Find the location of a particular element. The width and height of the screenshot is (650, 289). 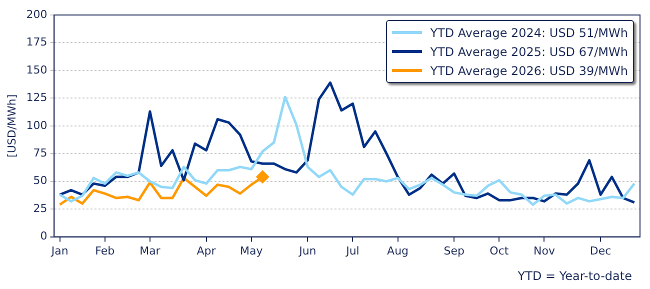

legend-label: YTD Average 2026: USD 39/MWh is located at coordinates (529, 71).